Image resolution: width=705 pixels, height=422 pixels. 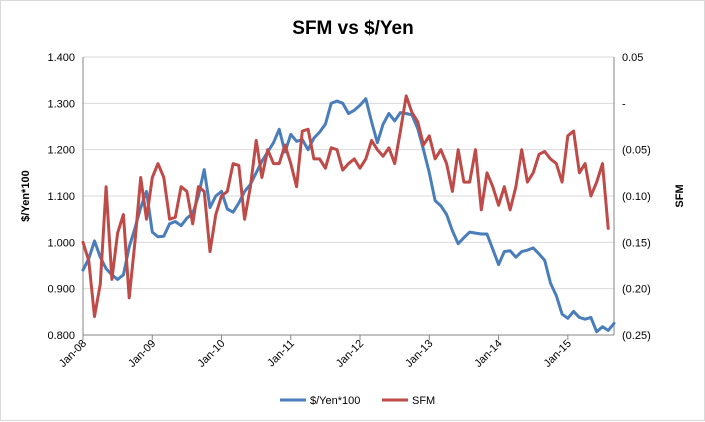 What do you see at coordinates (419, 354) in the screenshot?
I see `x-tick-label: Jan-13` at bounding box center [419, 354].